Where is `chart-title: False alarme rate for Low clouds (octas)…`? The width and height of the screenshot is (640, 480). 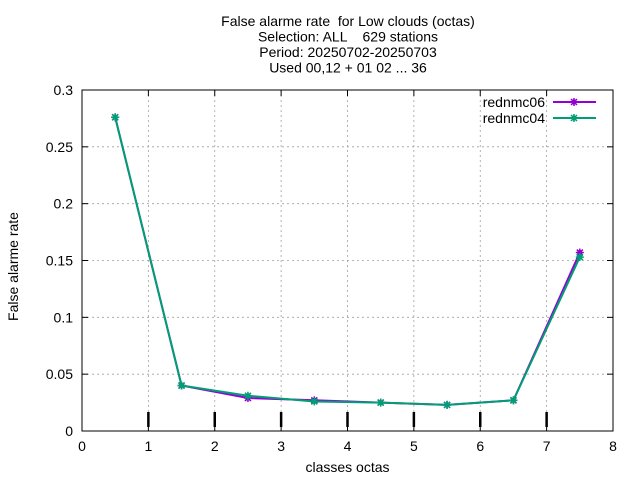
chart-title: False alarme rate for Low clouds (octas)… is located at coordinates (348, 44).